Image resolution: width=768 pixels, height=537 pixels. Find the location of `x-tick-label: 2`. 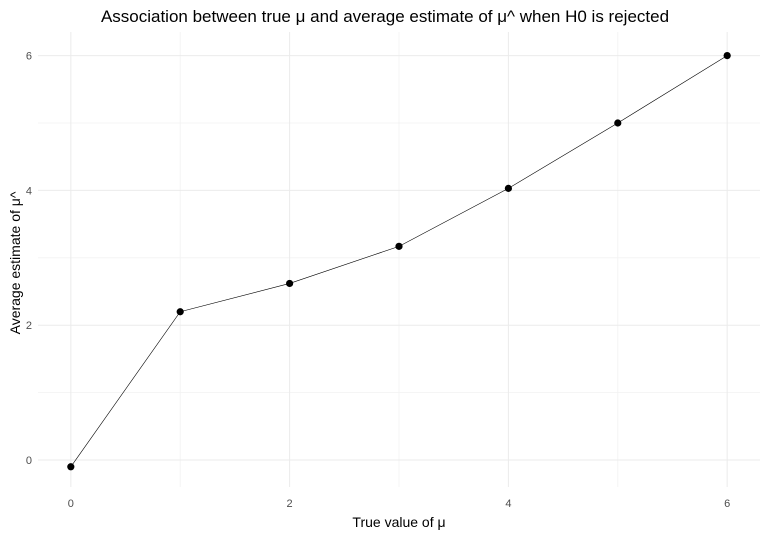

x-tick-label: 2 is located at coordinates (290, 504).